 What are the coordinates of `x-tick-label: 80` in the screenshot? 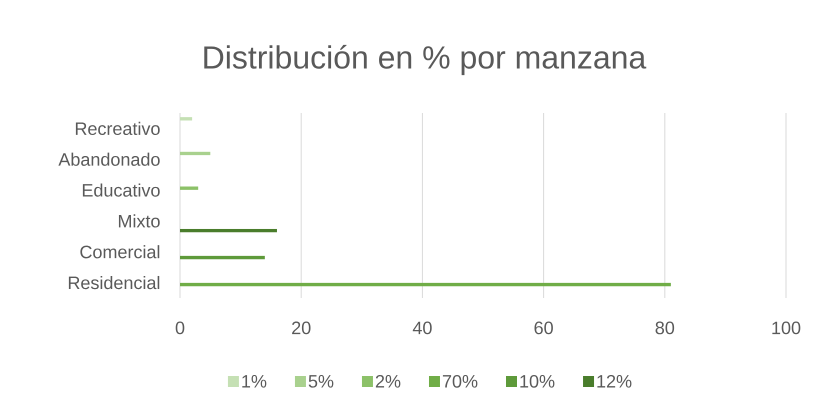 It's located at (665, 328).